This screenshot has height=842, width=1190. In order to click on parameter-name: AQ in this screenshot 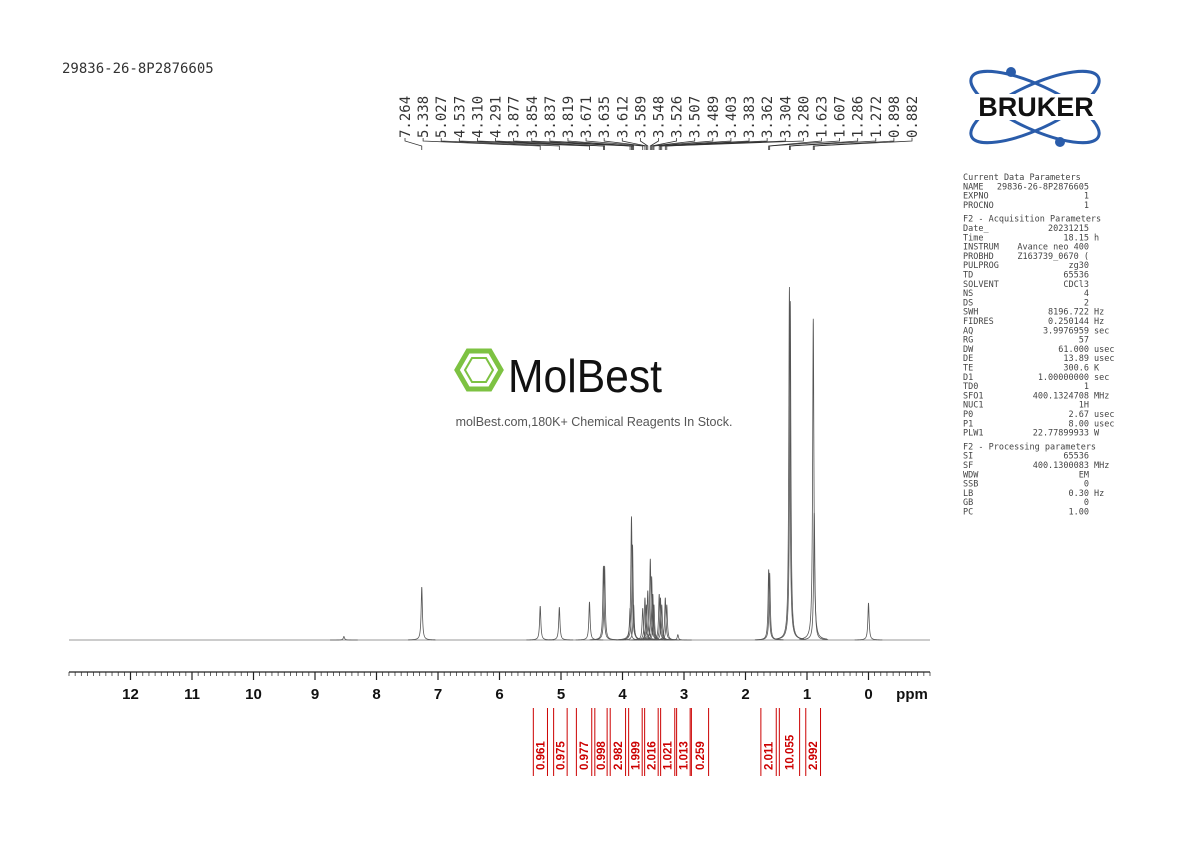, I will do `click(968, 331)`.